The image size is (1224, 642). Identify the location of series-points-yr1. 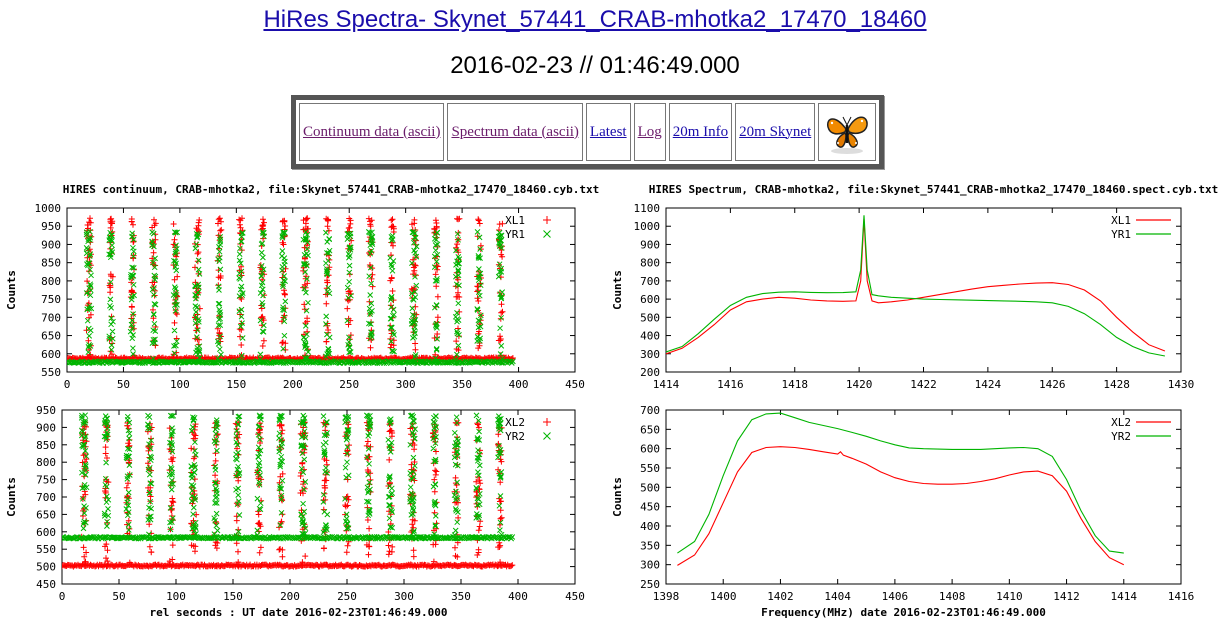
(291, 297).